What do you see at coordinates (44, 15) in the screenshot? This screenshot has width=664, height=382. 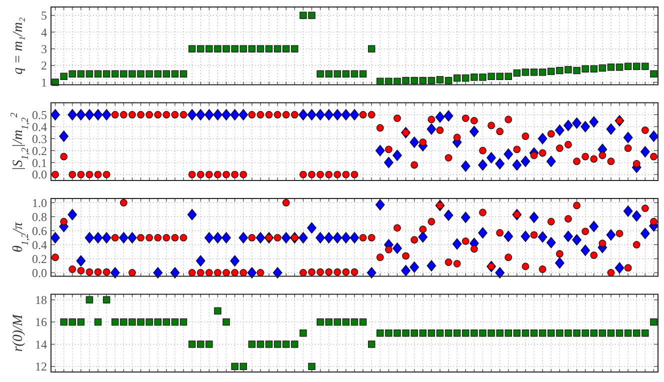 I see `y-tick-label: 5` at bounding box center [44, 15].